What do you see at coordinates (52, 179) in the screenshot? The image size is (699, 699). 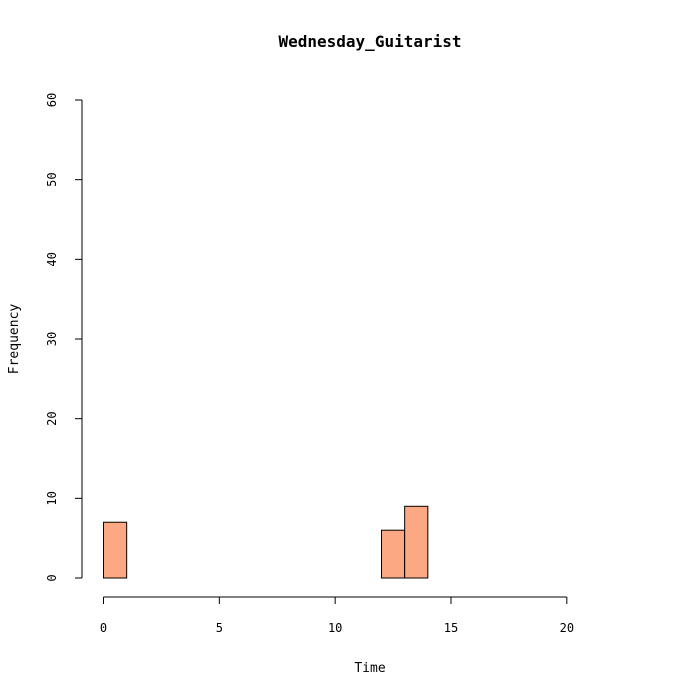 I see `y-tick-label: 50` at bounding box center [52, 179].